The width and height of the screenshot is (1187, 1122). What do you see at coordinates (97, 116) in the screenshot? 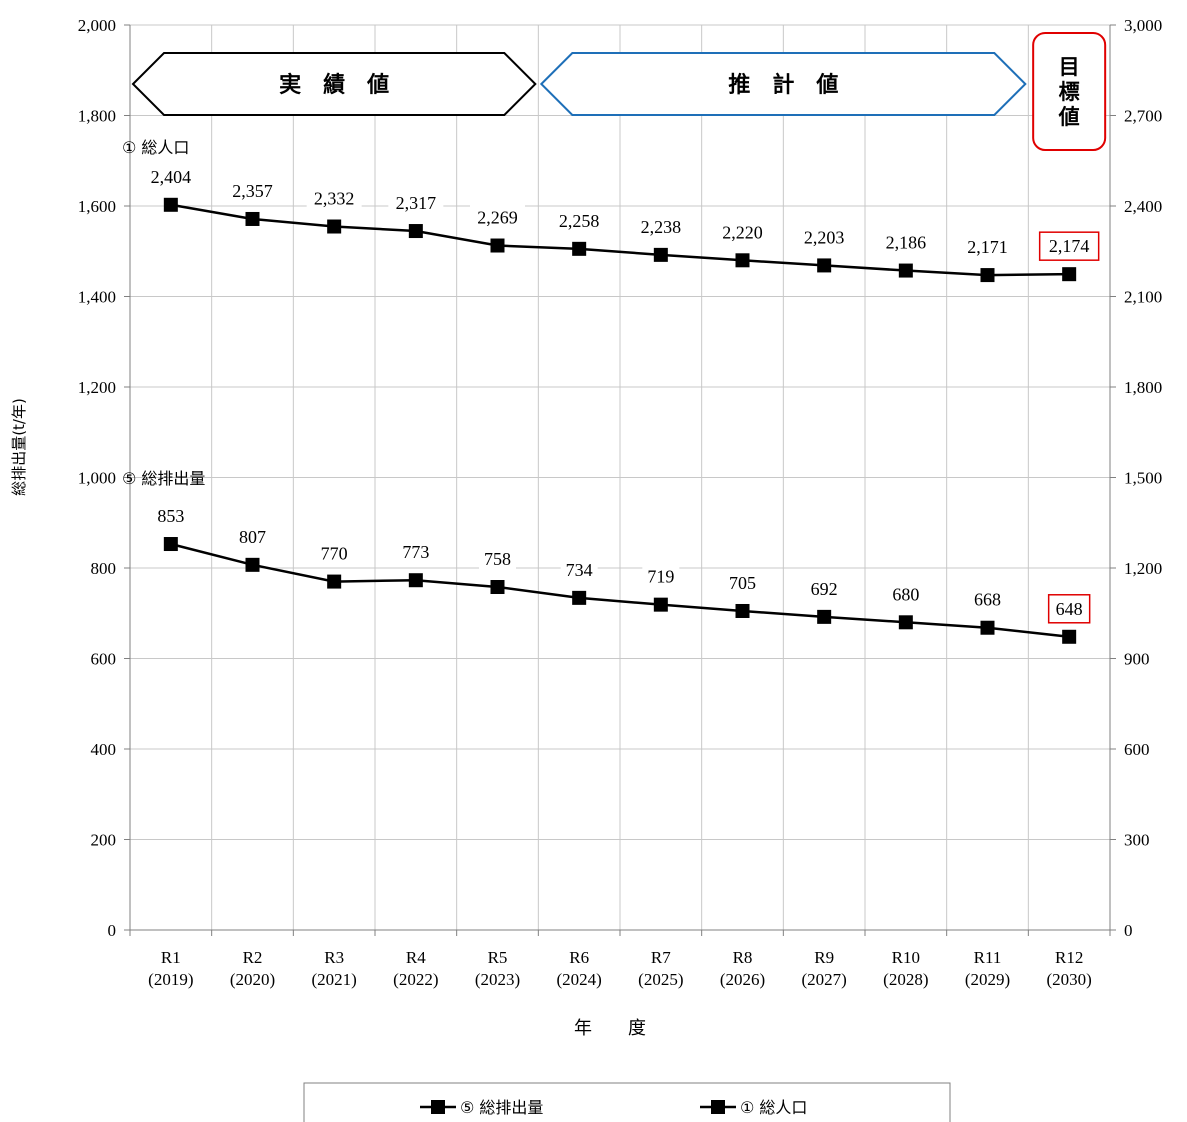
I see `y-tick-label: 1,800` at bounding box center [97, 116].